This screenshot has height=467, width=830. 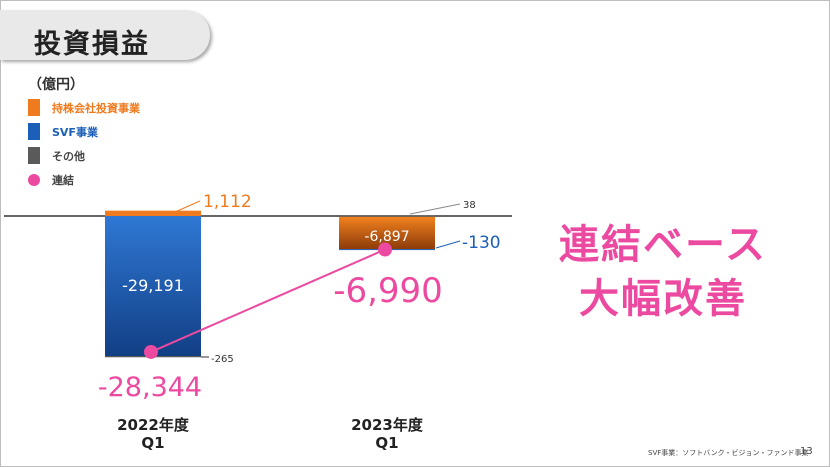 What do you see at coordinates (806, 451) in the screenshot?
I see `page-number: 13` at bounding box center [806, 451].